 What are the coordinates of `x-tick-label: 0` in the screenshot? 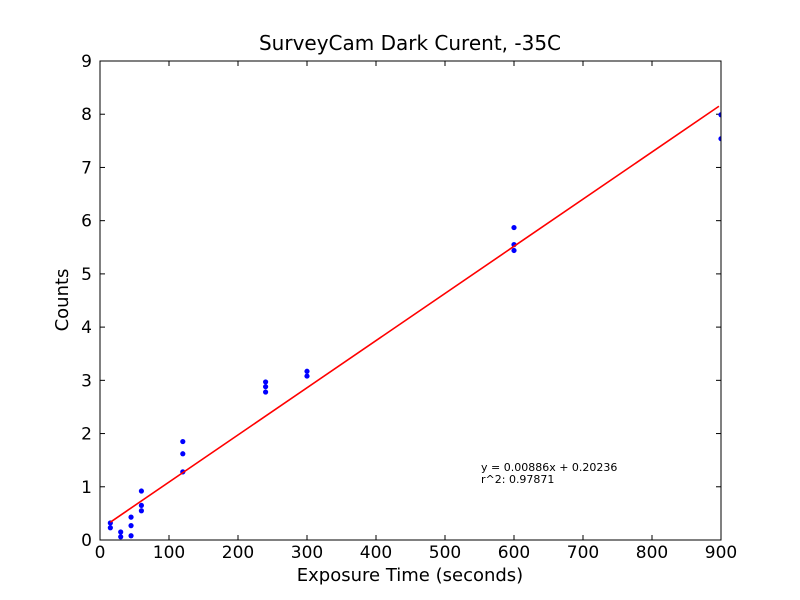 It's located at (100, 553).